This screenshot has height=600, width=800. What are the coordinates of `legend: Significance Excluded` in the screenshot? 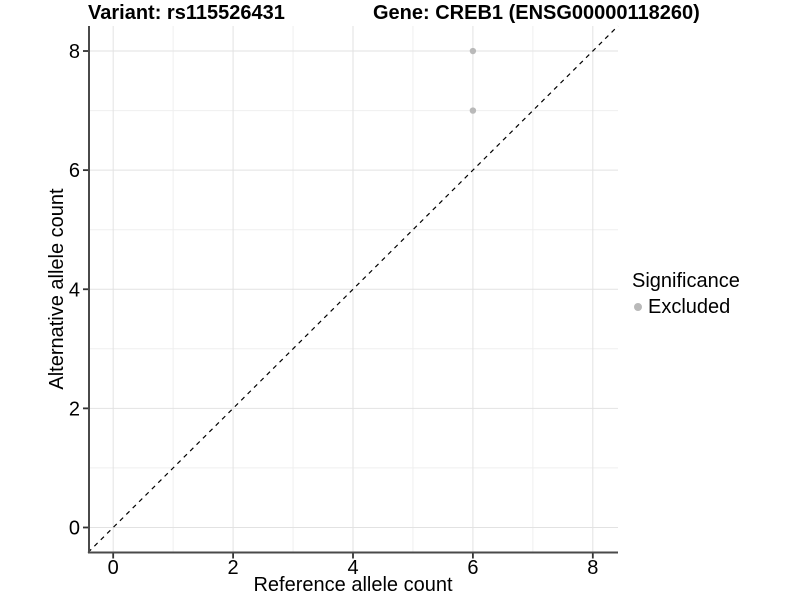 It's located at (686, 294).